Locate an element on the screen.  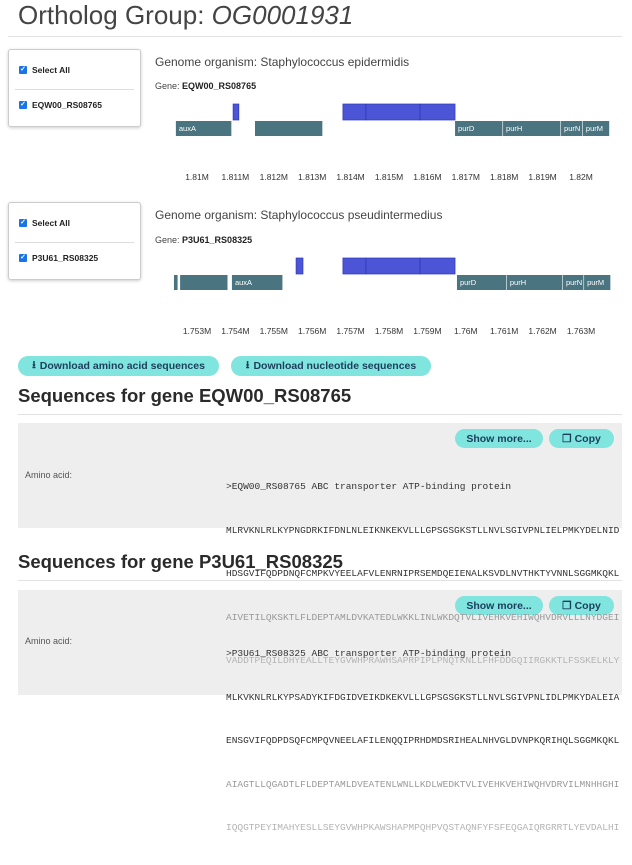
page-title: Ortholog Group: OG0001931 is located at coordinates (185, 15).